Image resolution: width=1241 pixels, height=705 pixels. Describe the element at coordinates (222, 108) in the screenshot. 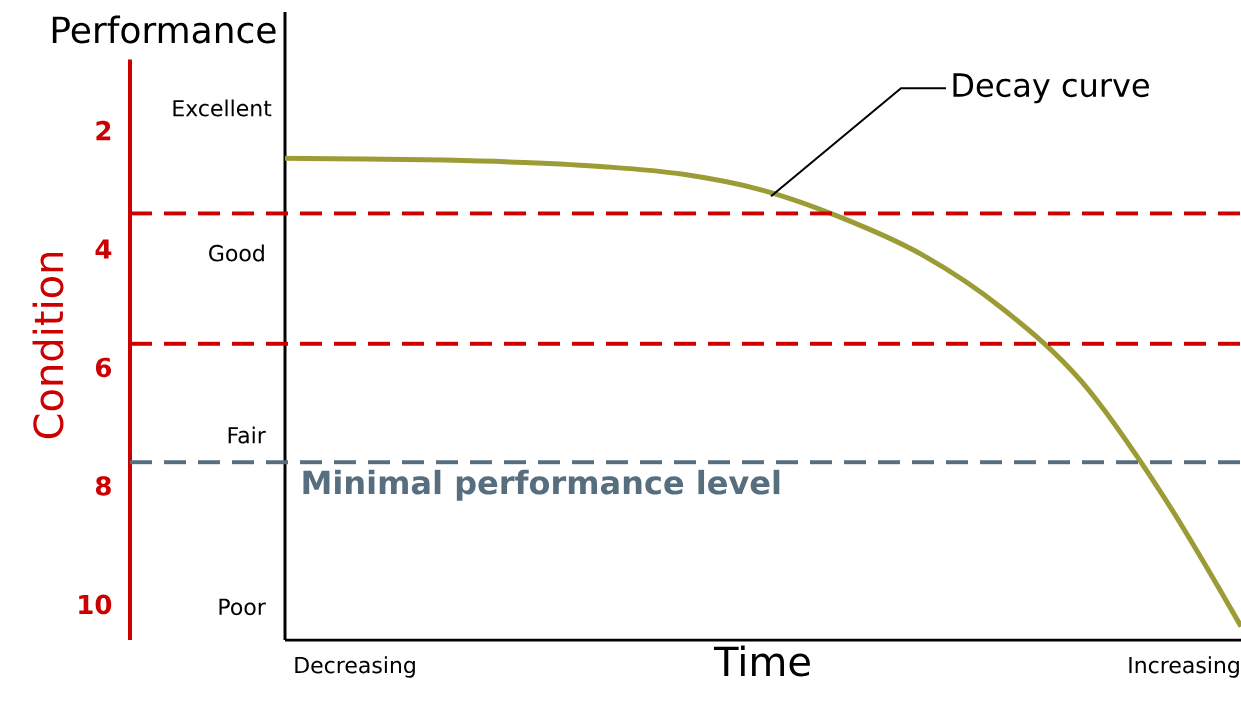

I see `text: Excellent` at that location.